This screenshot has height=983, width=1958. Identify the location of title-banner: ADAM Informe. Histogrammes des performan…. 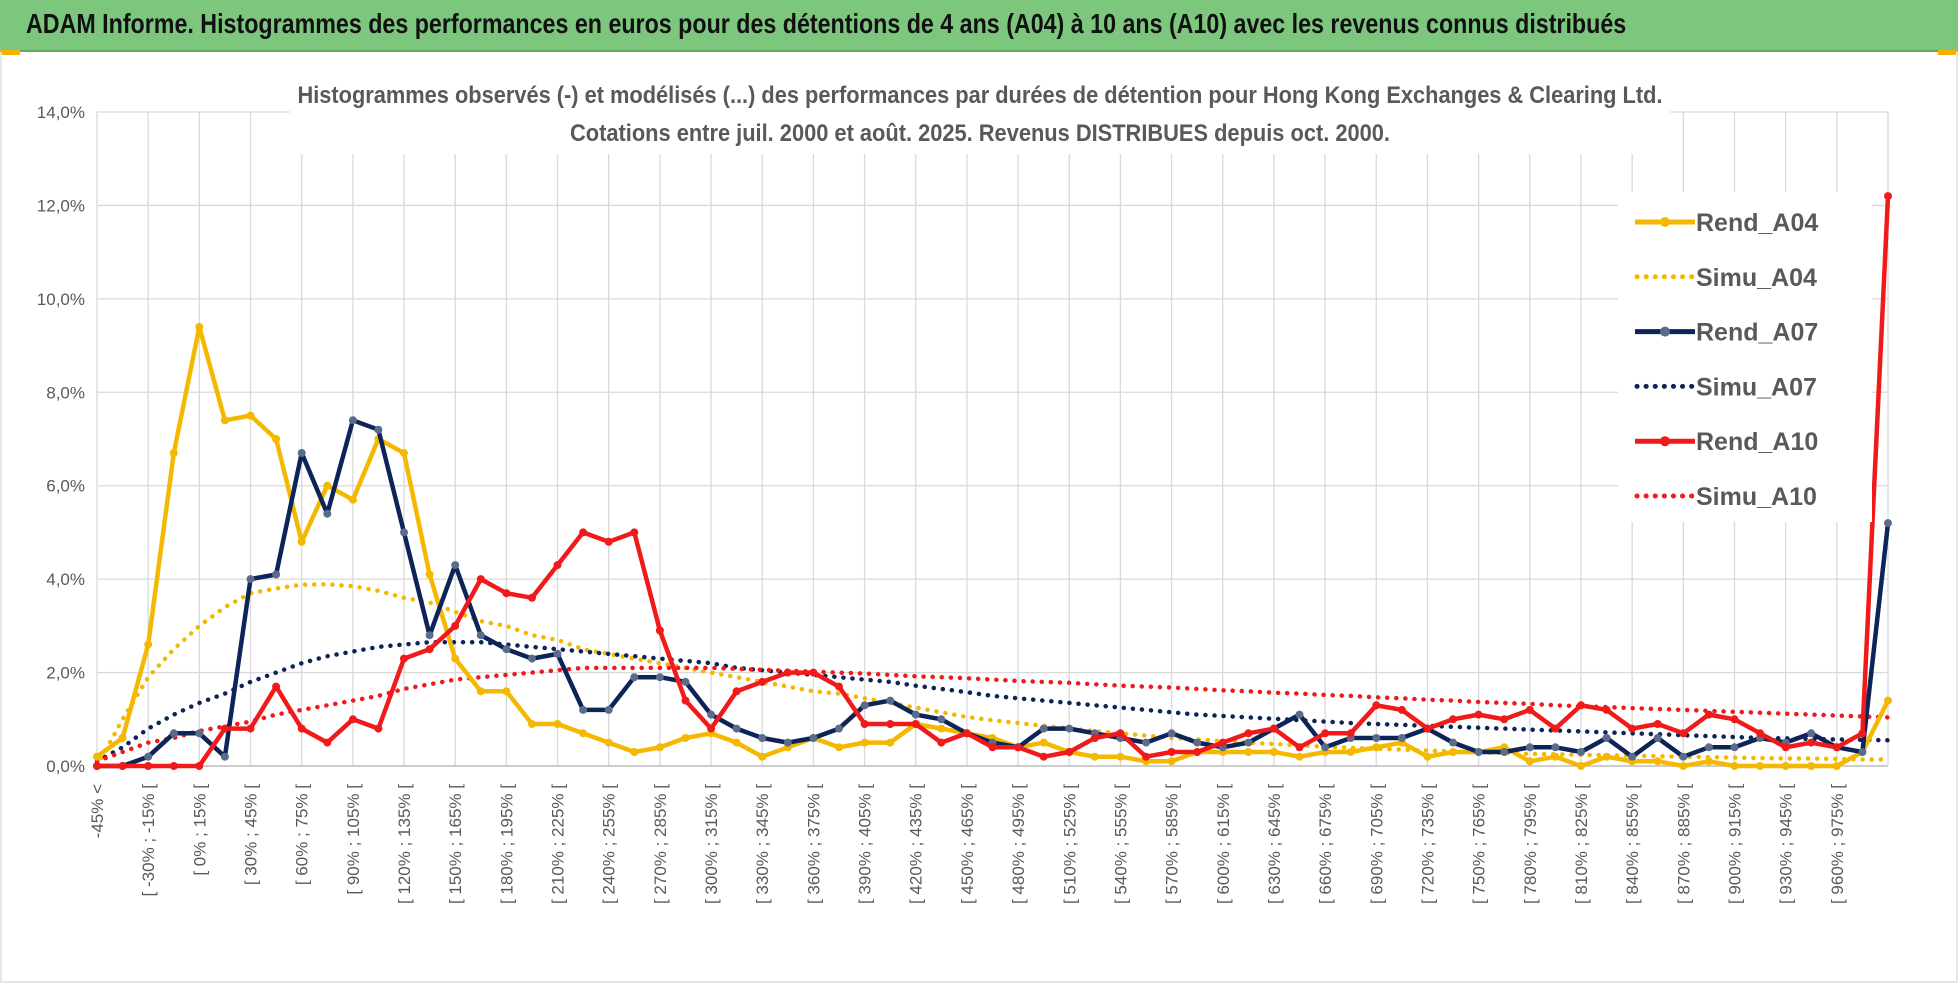
(979, 26).